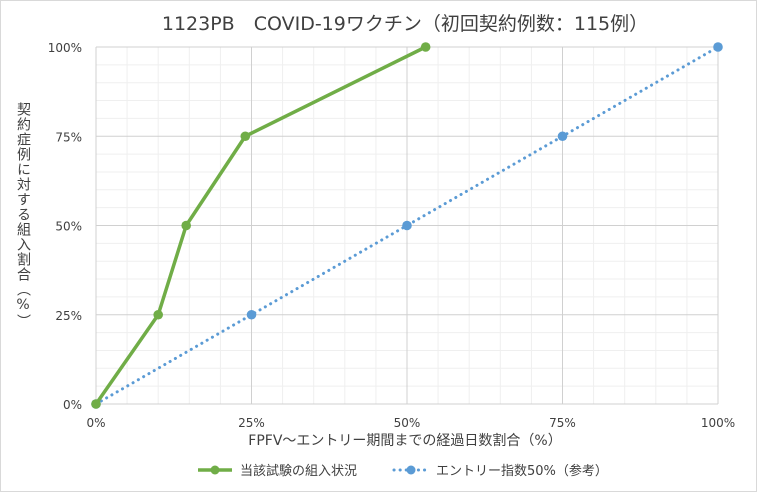 This screenshot has width=757, height=492. What do you see at coordinates (718, 423) in the screenshot?
I see `x-tick-label: 100%` at bounding box center [718, 423].